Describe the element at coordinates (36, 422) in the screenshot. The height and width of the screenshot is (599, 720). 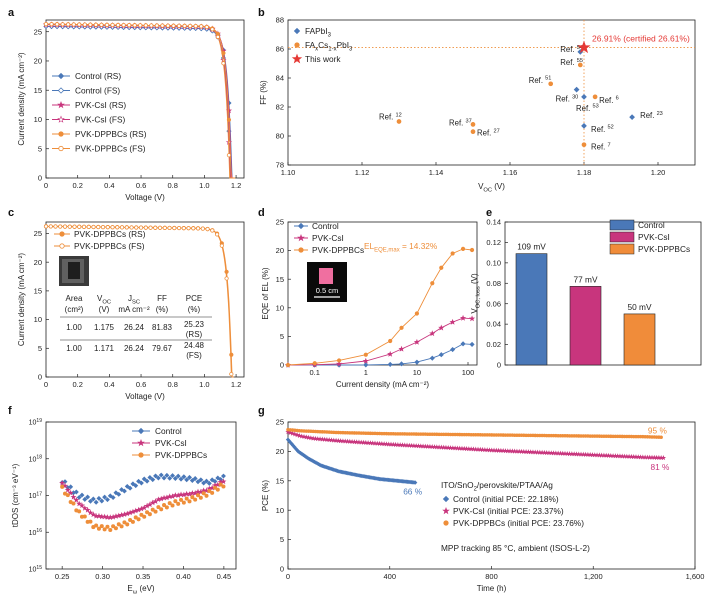
I see `y-tick-label: 1019` at that location.